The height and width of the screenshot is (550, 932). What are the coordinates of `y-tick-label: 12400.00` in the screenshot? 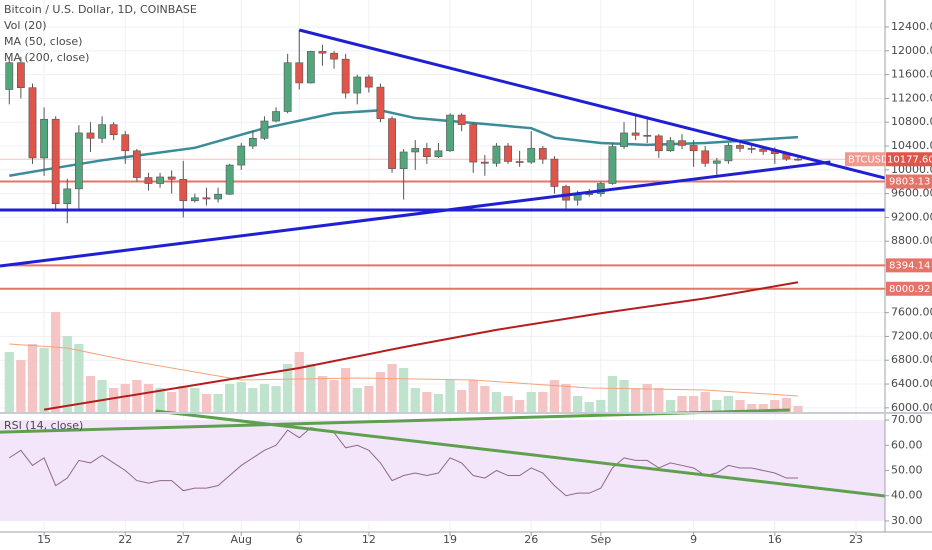 It's located at (911, 26).